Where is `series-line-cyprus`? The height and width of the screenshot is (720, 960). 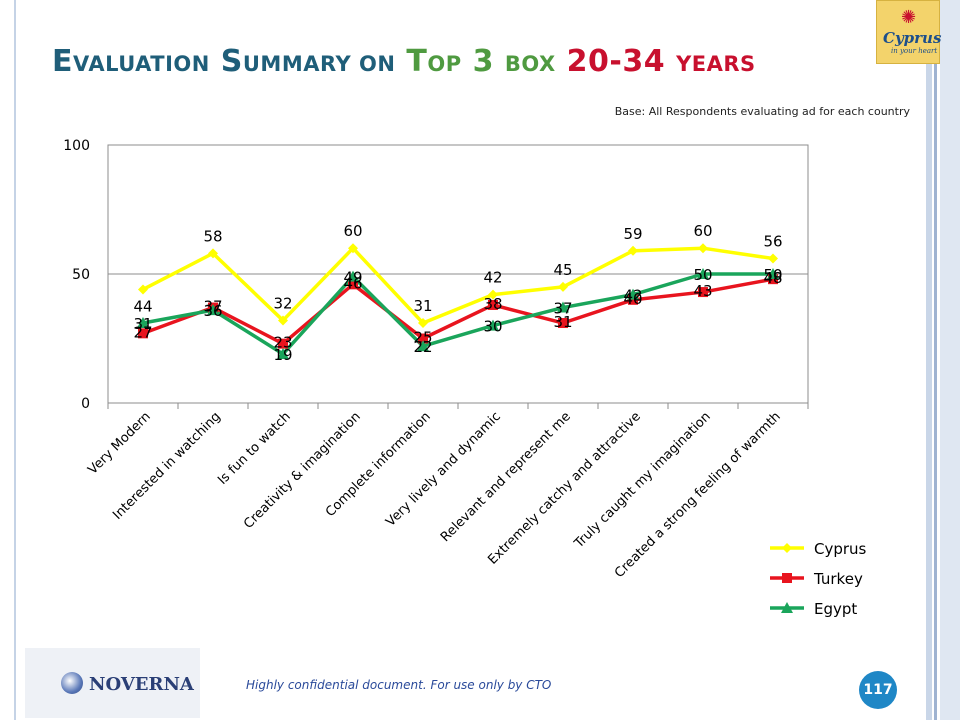
series-line-cyprus is located at coordinates (458, 285).